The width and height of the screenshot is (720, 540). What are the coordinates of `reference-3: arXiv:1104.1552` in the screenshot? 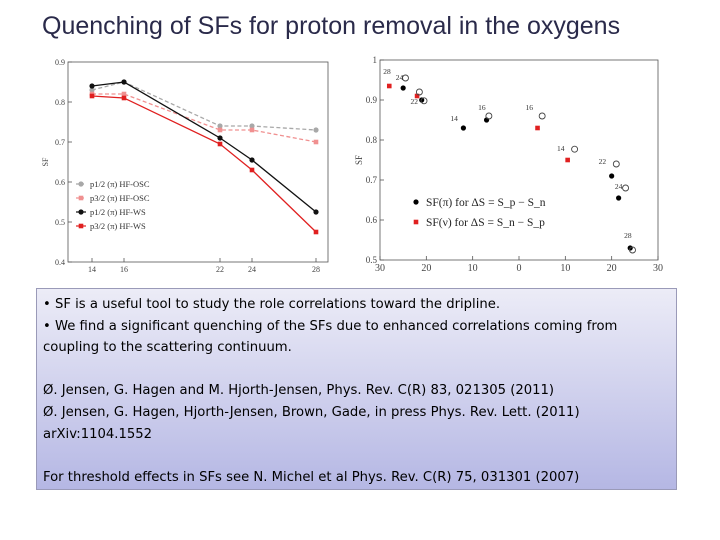 It's located at (98, 434).